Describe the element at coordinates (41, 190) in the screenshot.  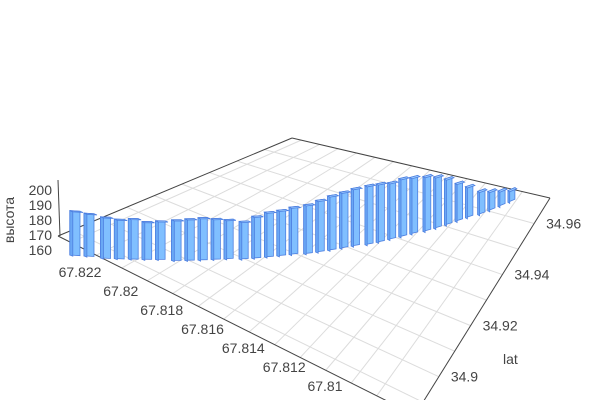
I see `z-tick-label: 200` at that location.